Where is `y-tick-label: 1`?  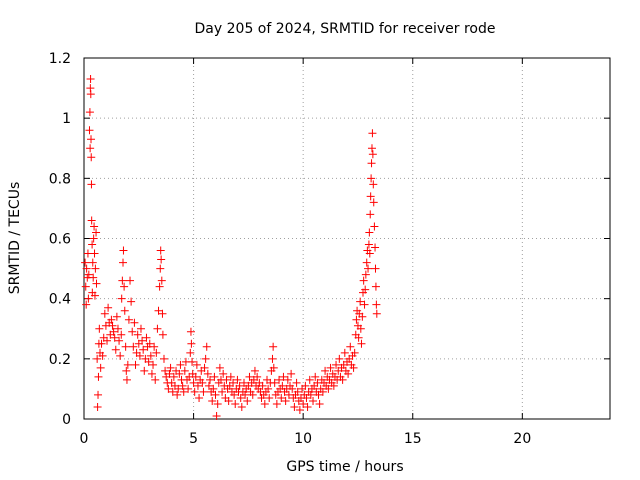 y-tick-label: 1 is located at coordinates (66, 119).